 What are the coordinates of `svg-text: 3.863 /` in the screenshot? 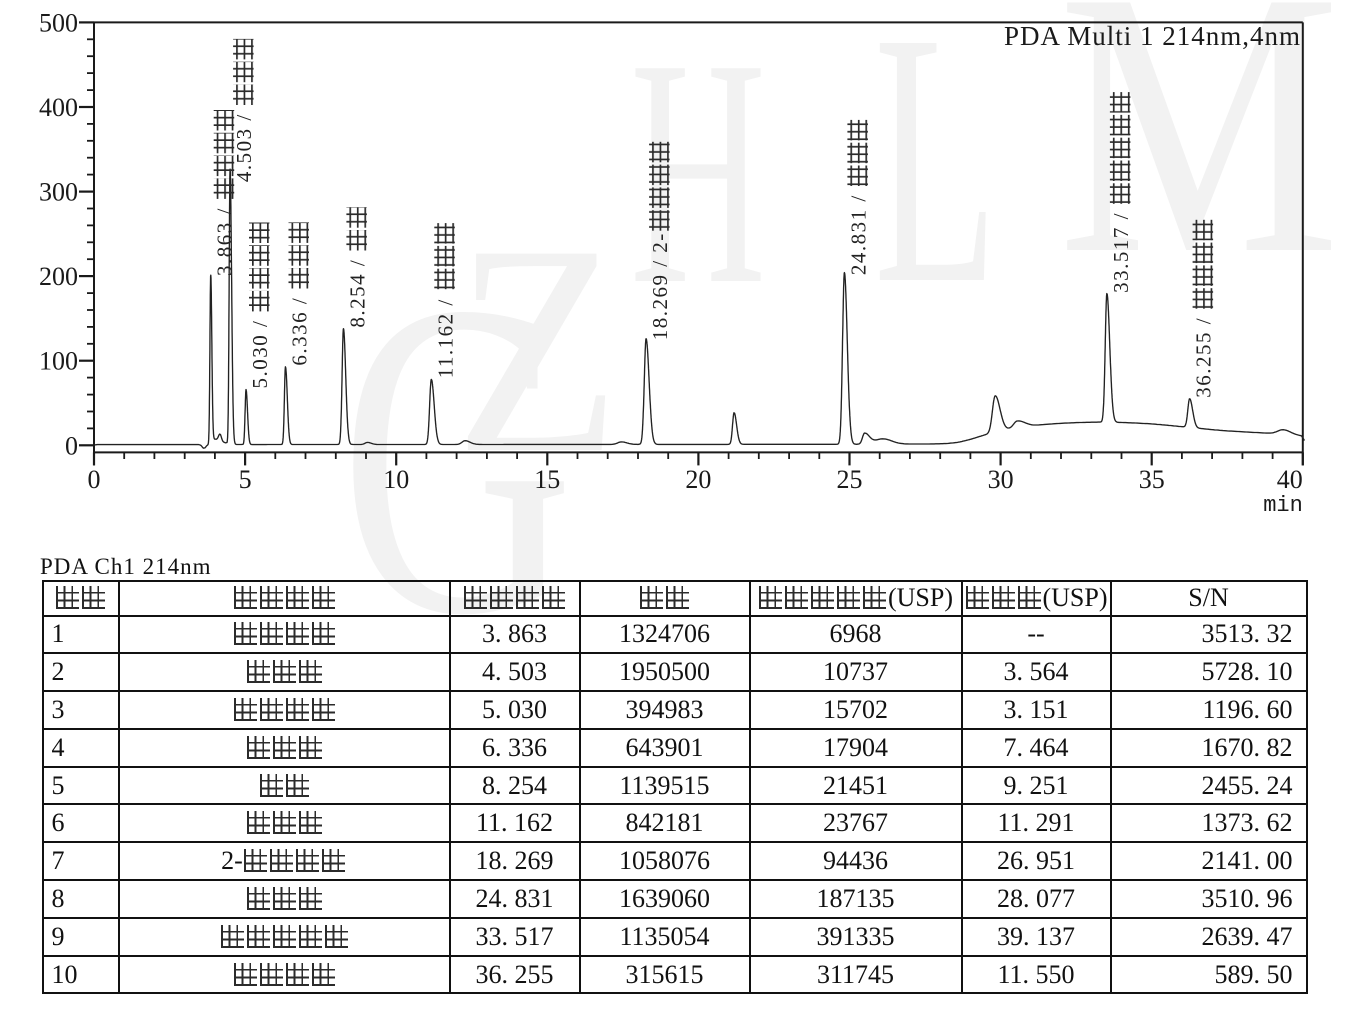 It's located at (225, 241).